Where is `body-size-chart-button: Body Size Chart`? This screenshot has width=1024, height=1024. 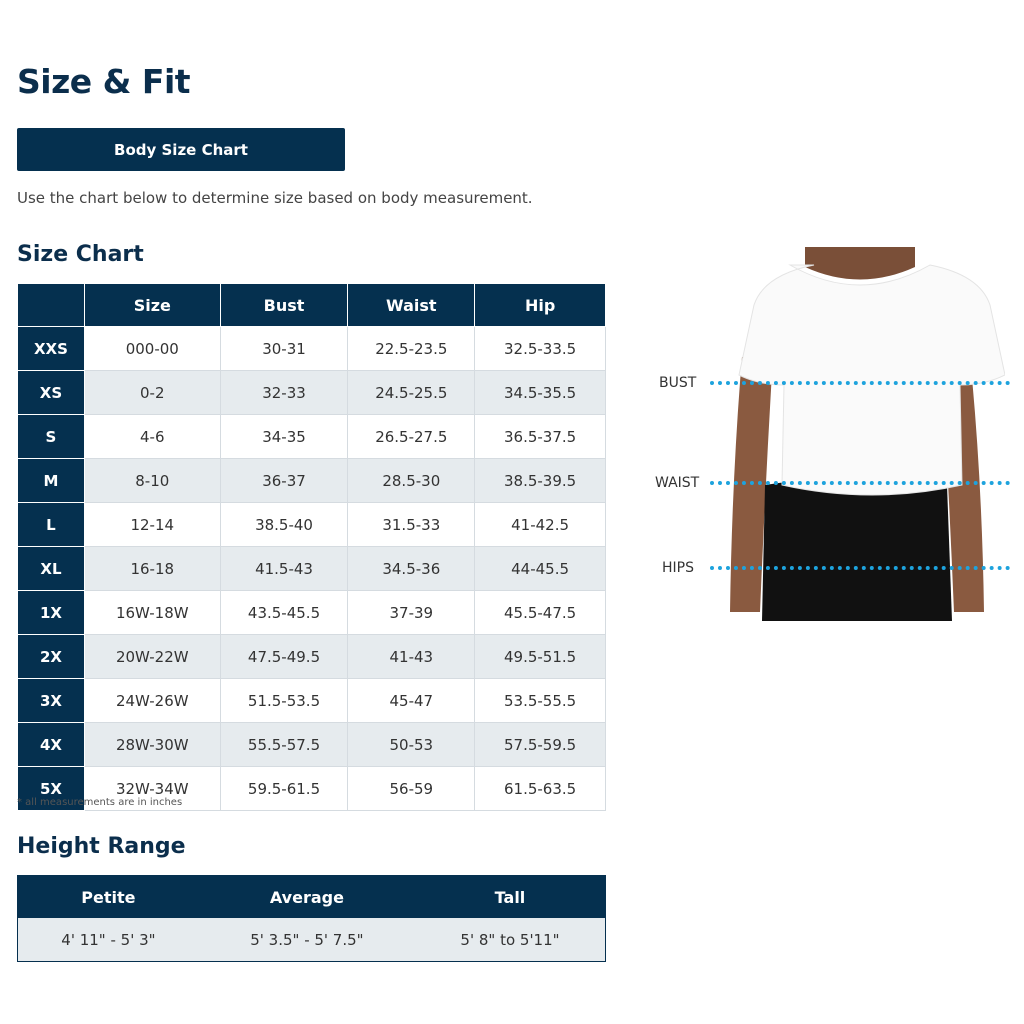 body-size-chart-button: Body Size Chart is located at coordinates (181, 149).